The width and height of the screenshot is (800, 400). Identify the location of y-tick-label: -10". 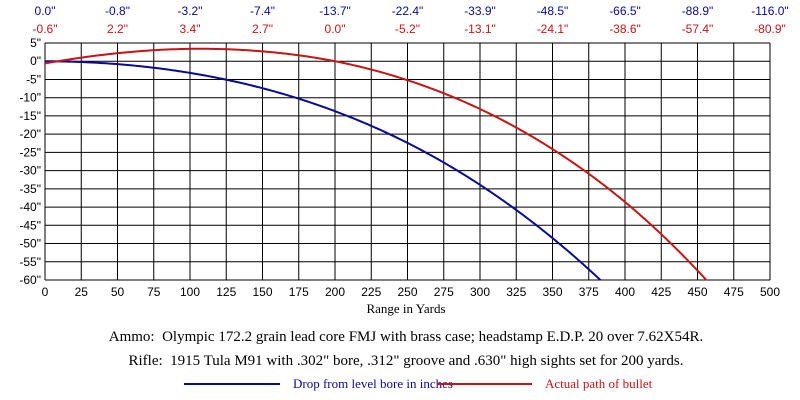
(30, 98).